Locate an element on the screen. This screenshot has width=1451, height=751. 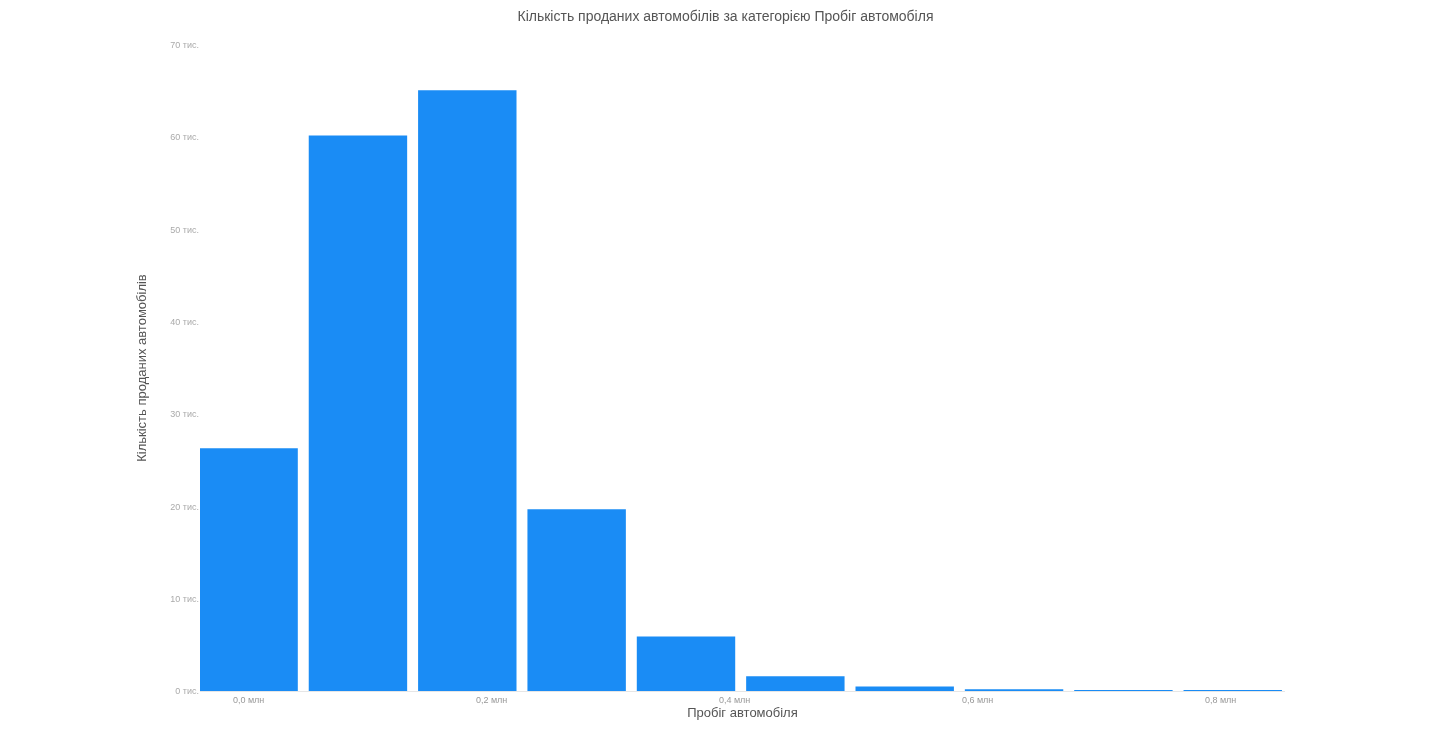
y-tick-label: 70 тис. is located at coordinates (184, 45).